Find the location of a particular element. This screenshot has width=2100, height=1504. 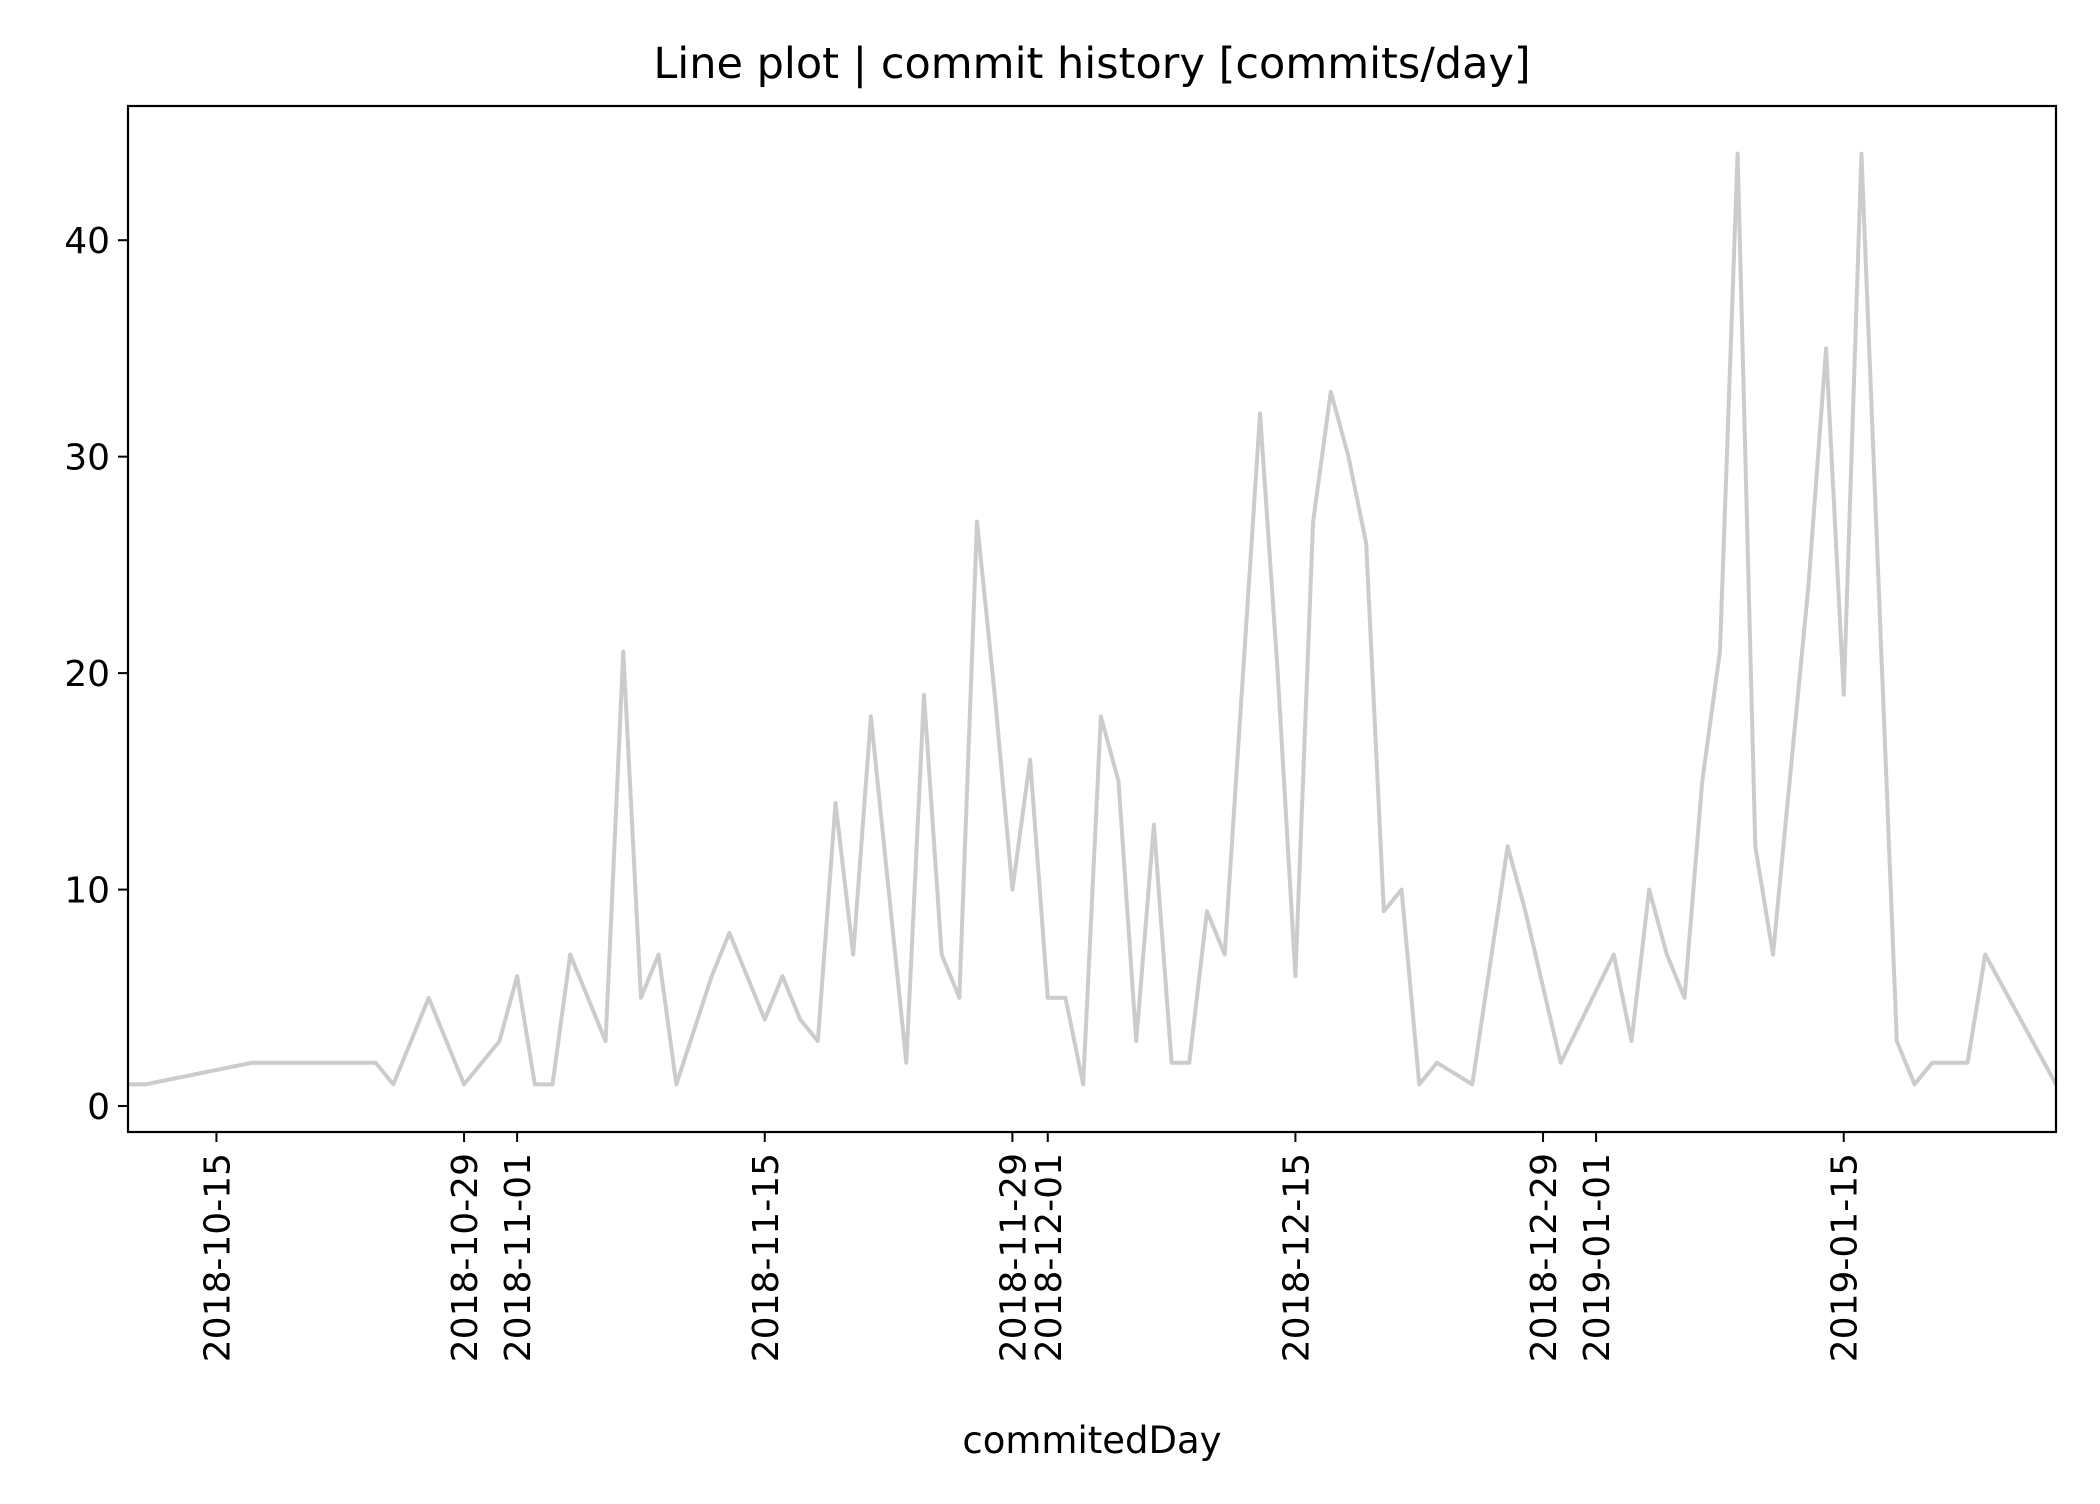

y-tick-label: 10 is located at coordinates (87, 891).